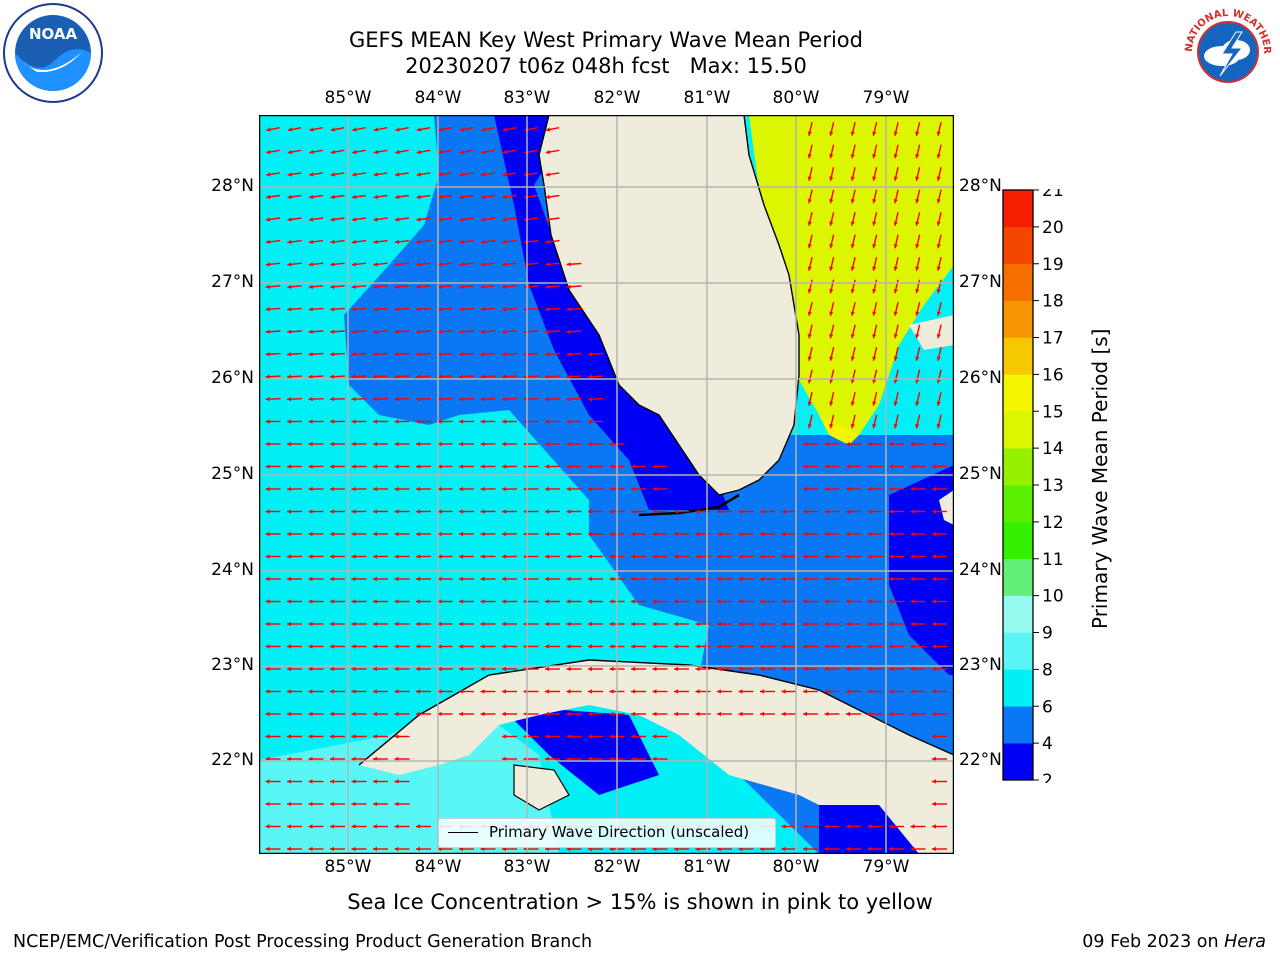 Image resolution: width=1280 pixels, height=960 pixels. Describe the element at coordinates (796, 98) in the screenshot. I see `lon-tick-top: 80°W` at that location.